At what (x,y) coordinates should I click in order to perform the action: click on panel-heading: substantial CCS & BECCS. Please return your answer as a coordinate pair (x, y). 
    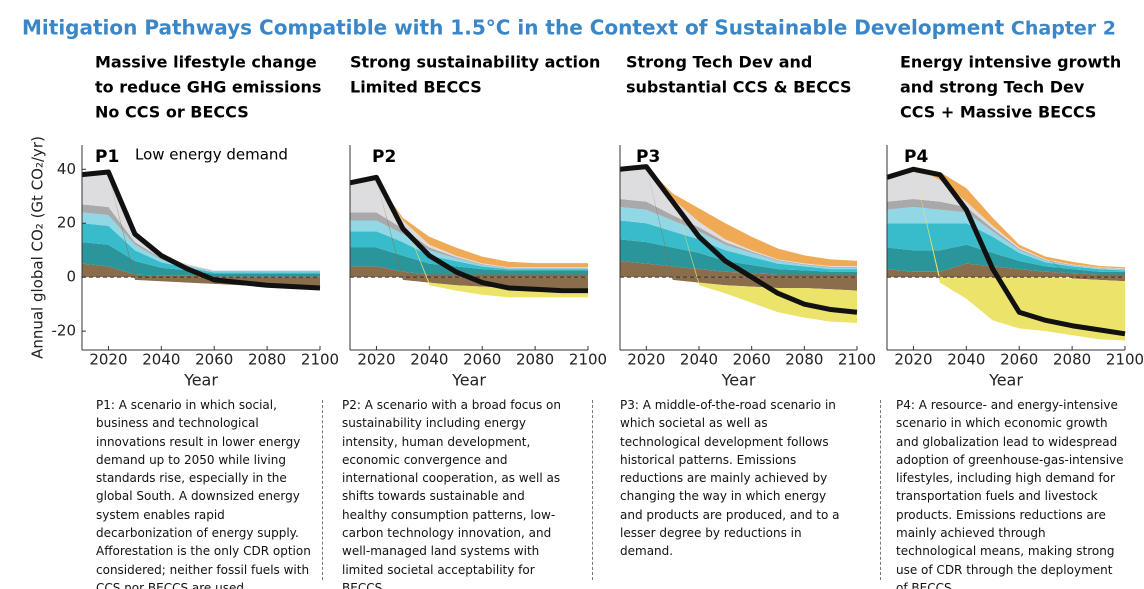
    Looking at the image, I should click on (739, 87).